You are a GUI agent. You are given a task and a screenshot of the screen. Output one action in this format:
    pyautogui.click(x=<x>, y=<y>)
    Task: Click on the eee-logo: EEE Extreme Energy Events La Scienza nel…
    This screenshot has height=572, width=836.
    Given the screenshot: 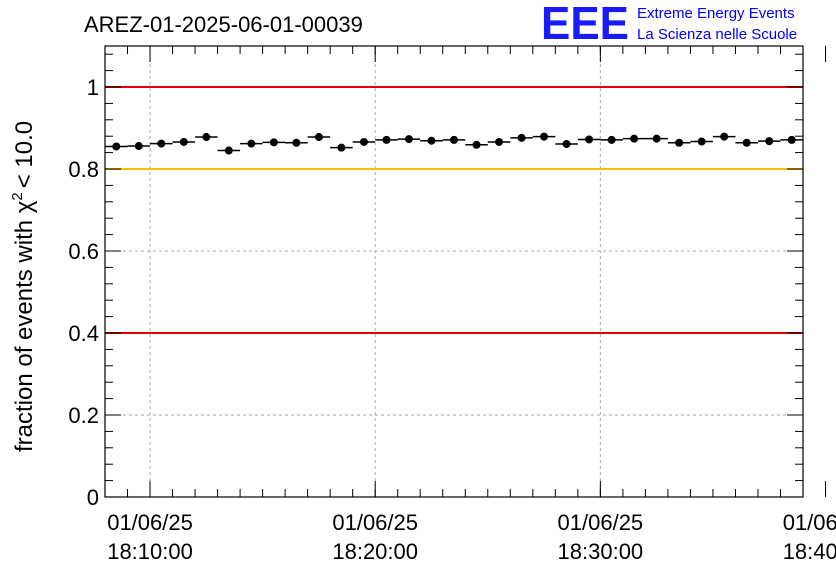 What is the action you would take?
    pyautogui.click(x=669, y=24)
    